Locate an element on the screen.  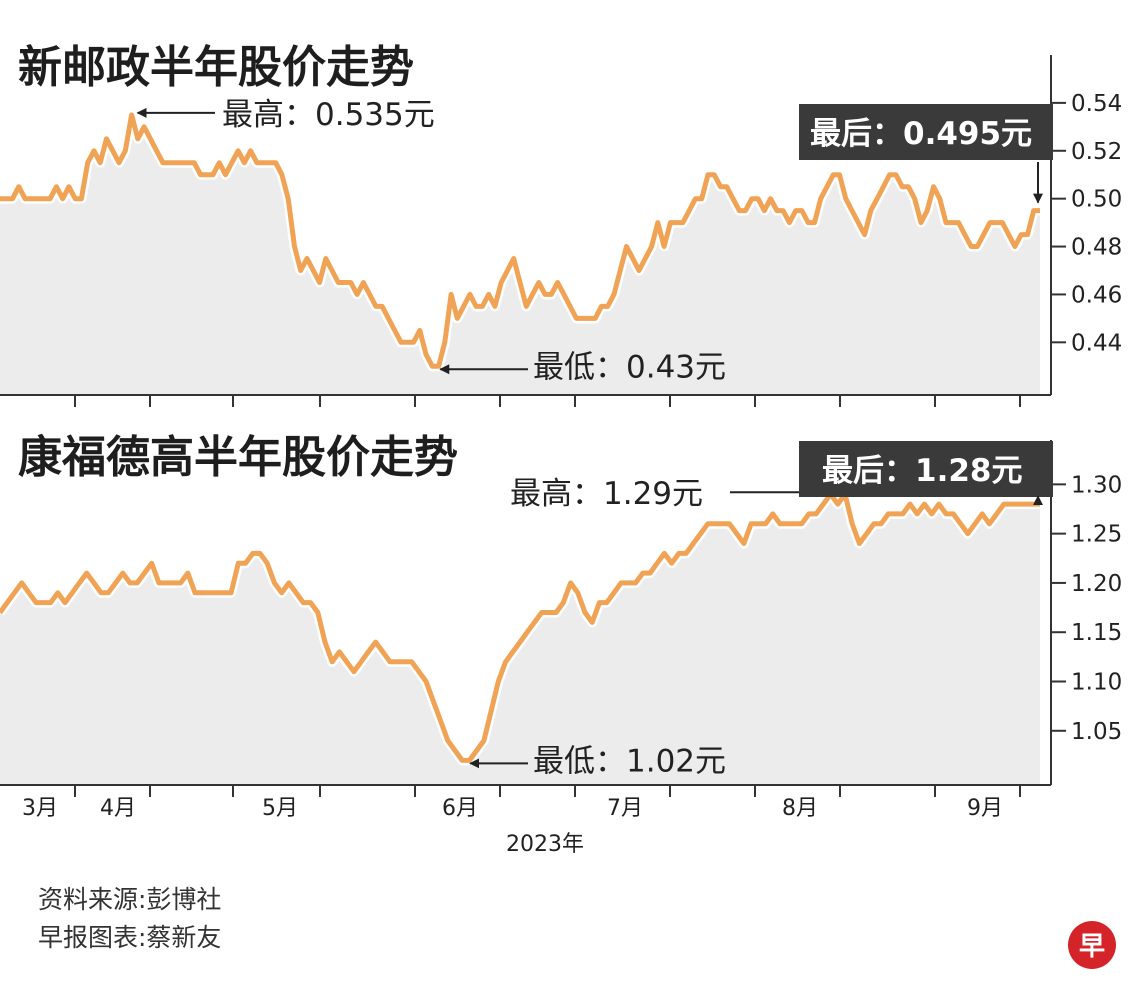
logo-circle is located at coordinates (1092, 945).